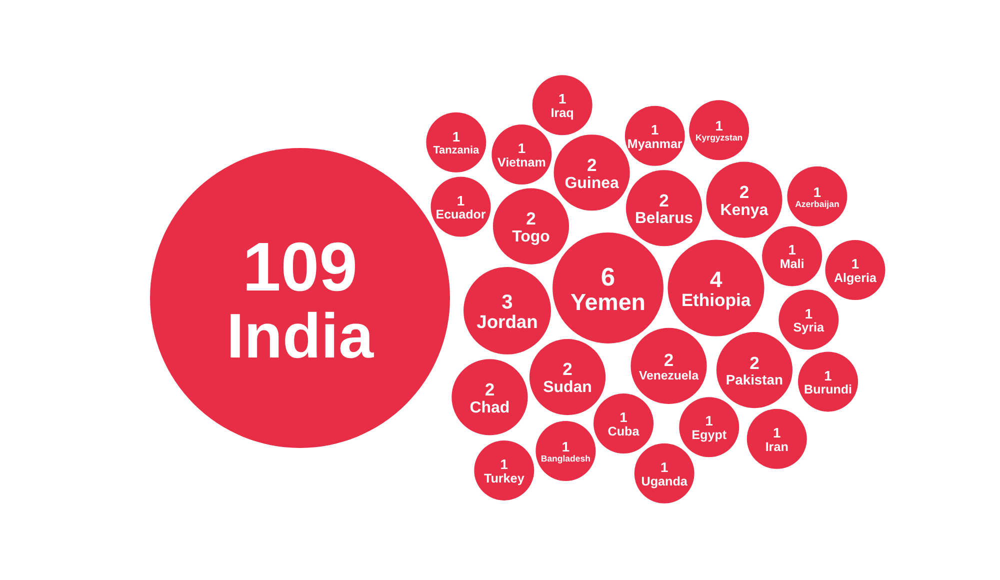 The image size is (1000, 580). Describe the element at coordinates (716, 279) in the screenshot. I see `data-label: 4` at that location.